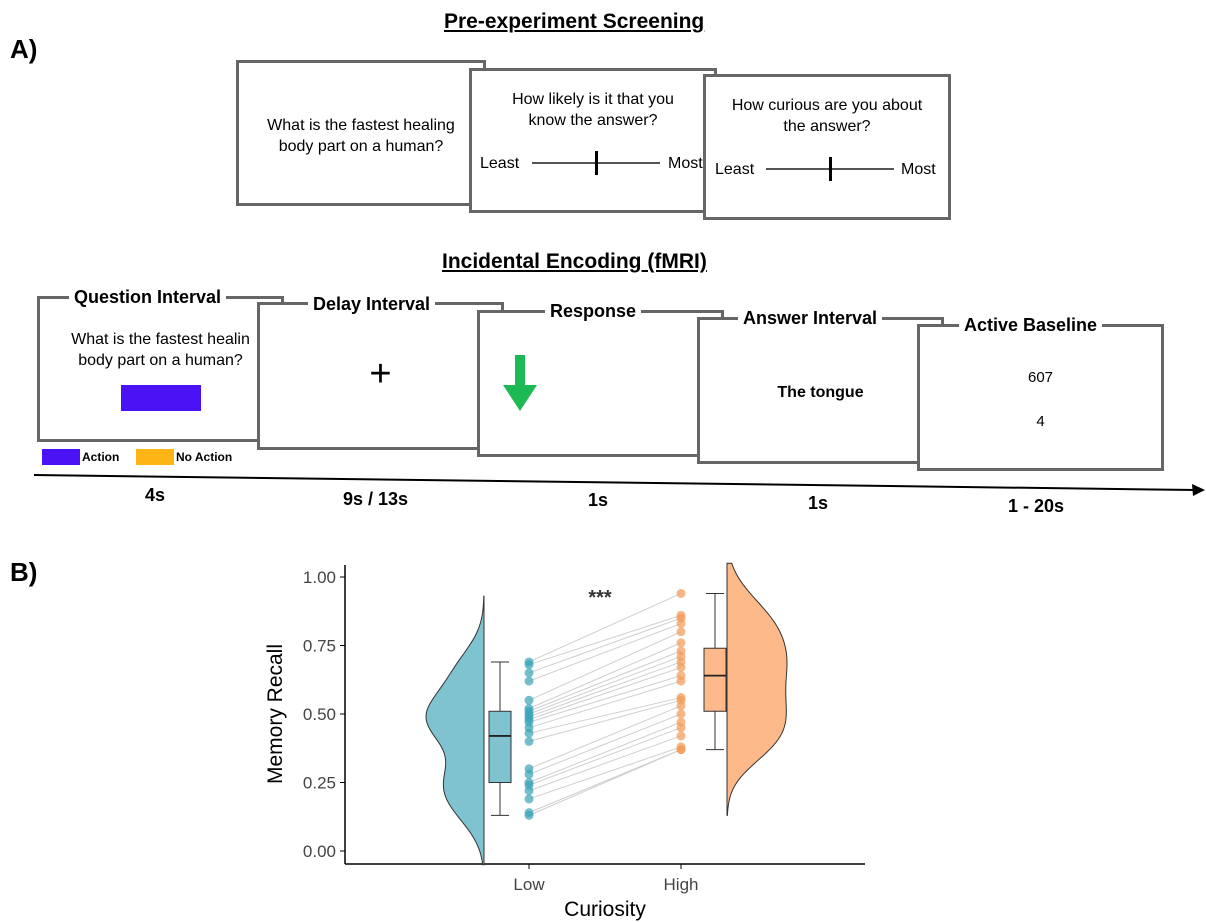 Image resolution: width=1206 pixels, height=922 pixels. What do you see at coordinates (319, 577) in the screenshot?
I see `y-tick-label: 1.00` at bounding box center [319, 577].